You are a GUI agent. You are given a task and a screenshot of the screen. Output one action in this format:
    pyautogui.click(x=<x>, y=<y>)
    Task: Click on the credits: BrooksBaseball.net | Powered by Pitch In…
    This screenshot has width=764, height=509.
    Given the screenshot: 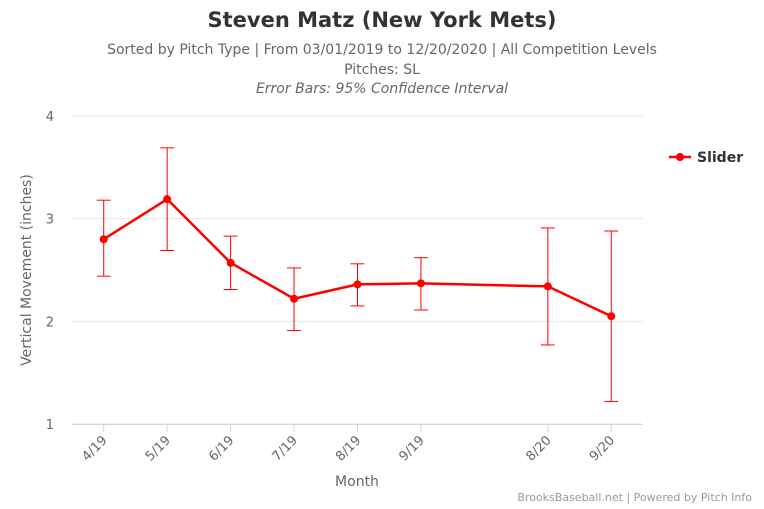 What is the action you would take?
    pyautogui.click(x=634, y=497)
    